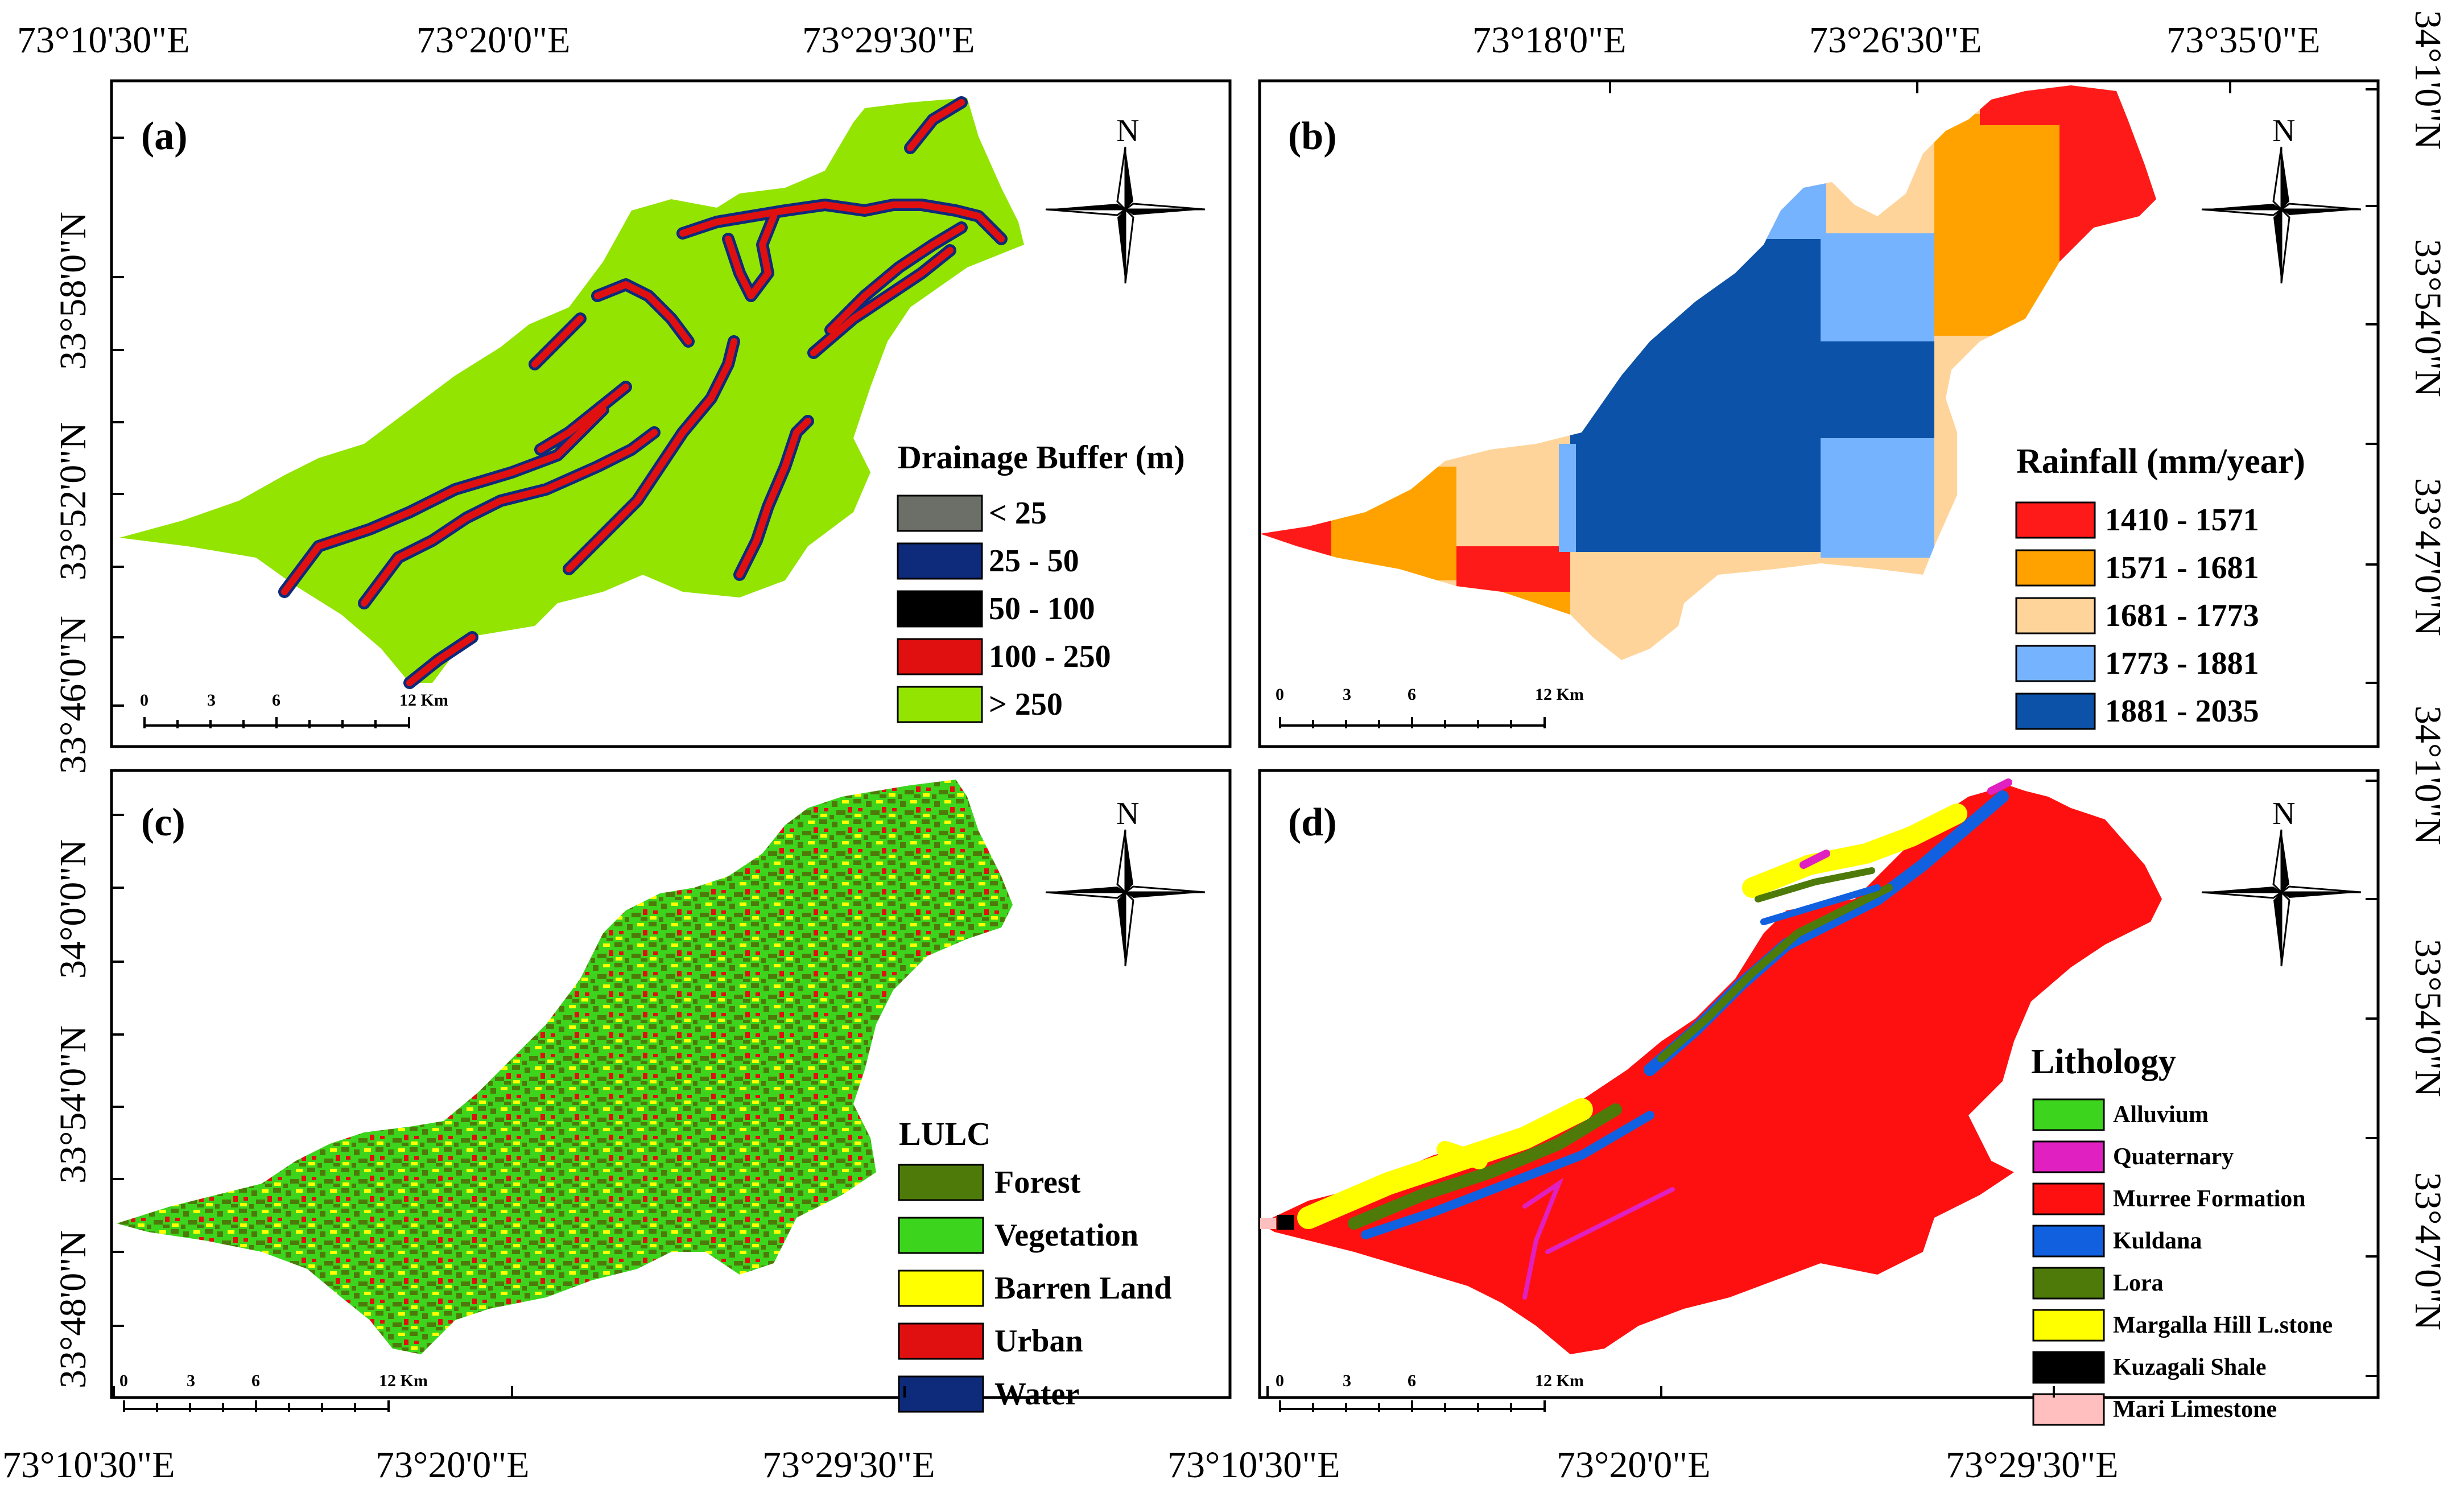 The height and width of the screenshot is (1492, 2464). Describe the element at coordinates (73, 501) in the screenshot. I see `coord-label: 33°52'0"N` at that location.